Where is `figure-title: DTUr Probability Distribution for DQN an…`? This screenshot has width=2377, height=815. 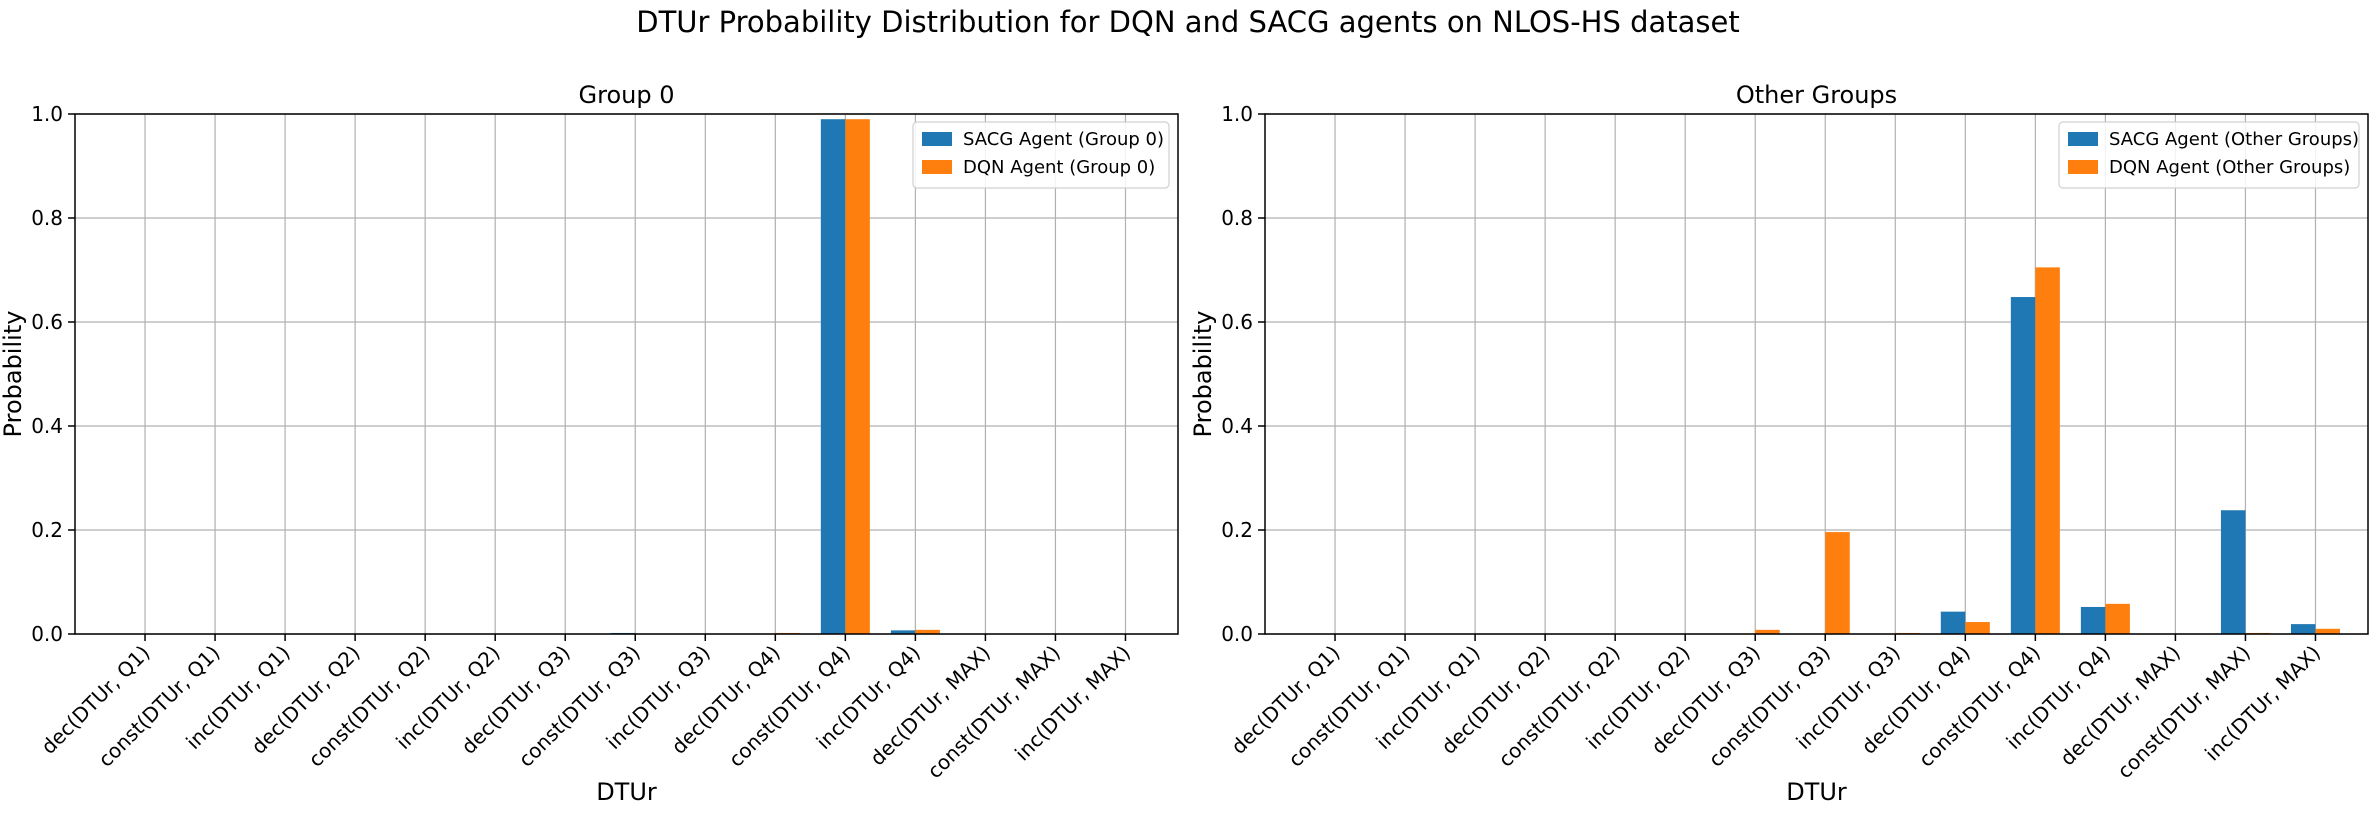 figure-title: DTUr Probability Distribution for DQN an… is located at coordinates (1188, 22).